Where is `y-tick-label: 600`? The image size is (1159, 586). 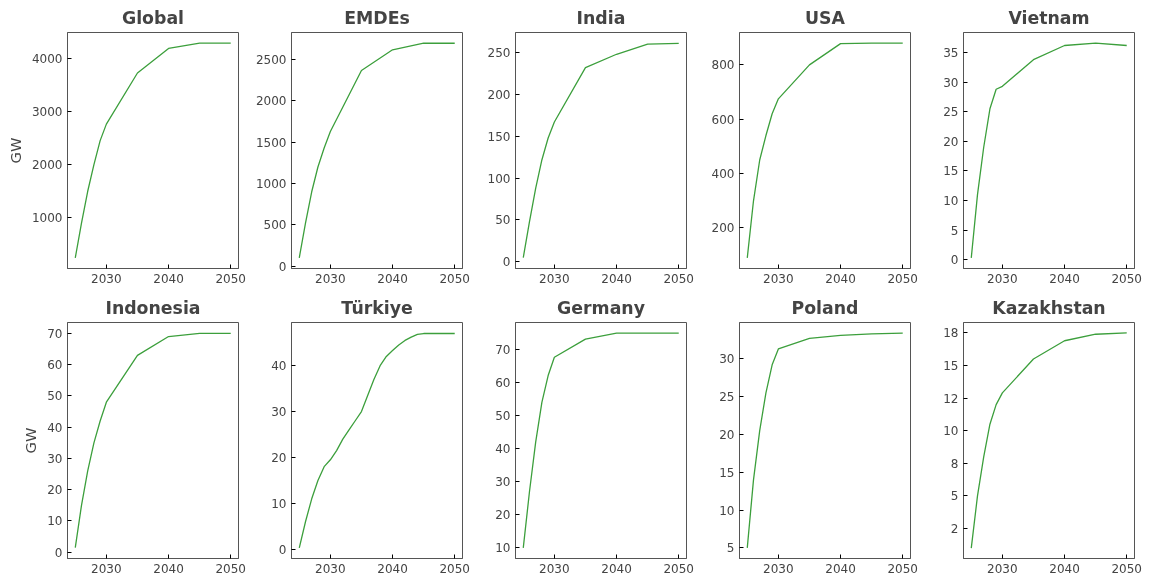
y-tick-label: 600 is located at coordinates (723, 119).